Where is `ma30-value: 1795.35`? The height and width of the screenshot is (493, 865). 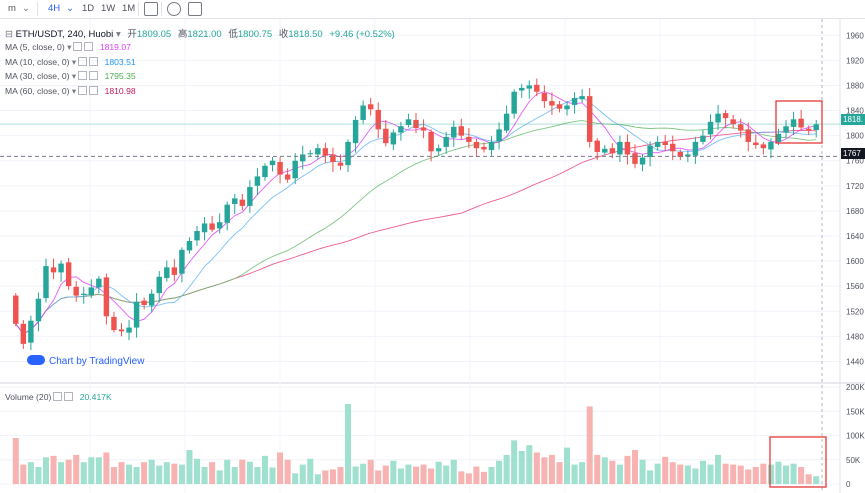 ma30-value: 1795.35 is located at coordinates (120, 76).